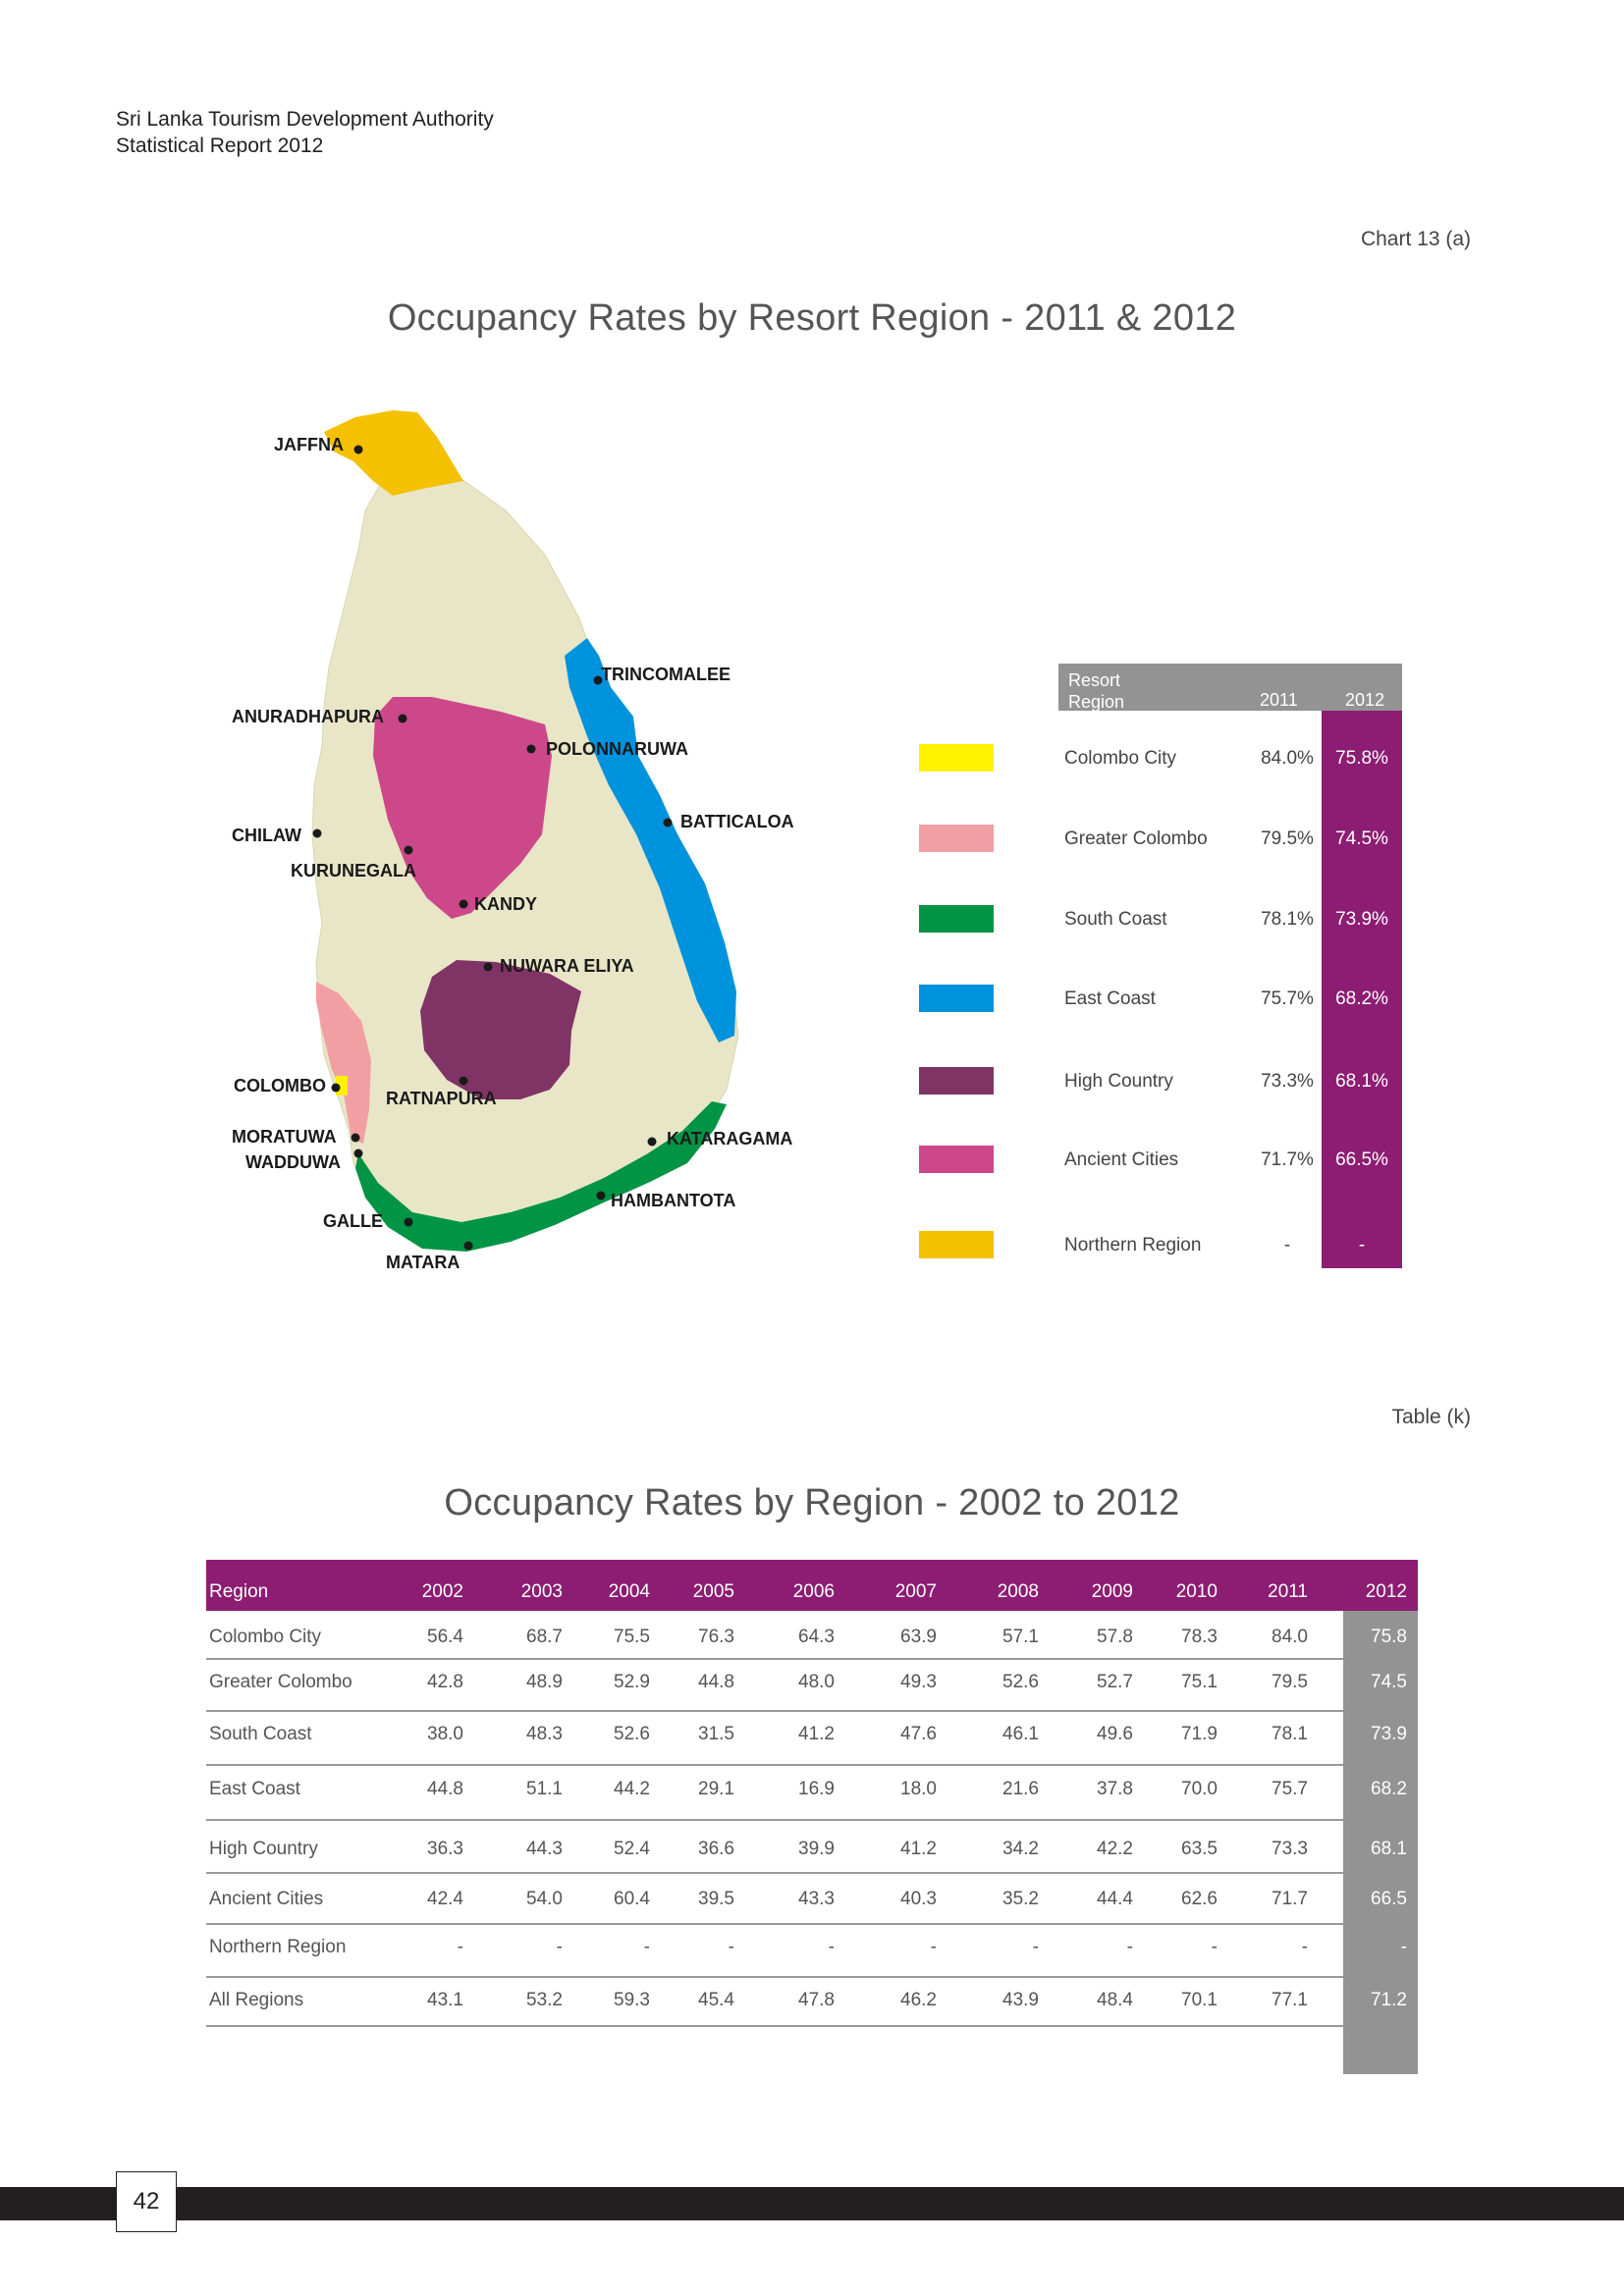 The height and width of the screenshot is (2296, 1624). Describe the element at coordinates (713, 1592) in the screenshot. I see `header-year-2005: 2005` at that location.